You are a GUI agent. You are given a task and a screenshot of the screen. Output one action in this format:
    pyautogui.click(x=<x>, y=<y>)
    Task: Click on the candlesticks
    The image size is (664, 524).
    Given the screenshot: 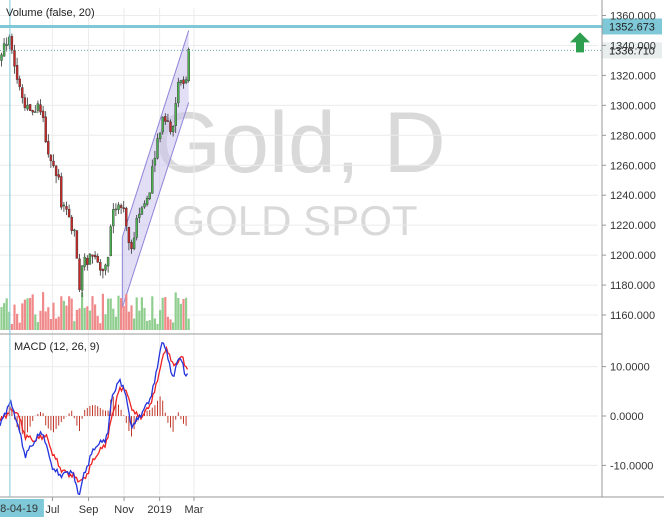 What is the action you would take?
    pyautogui.click(x=95, y=165)
    